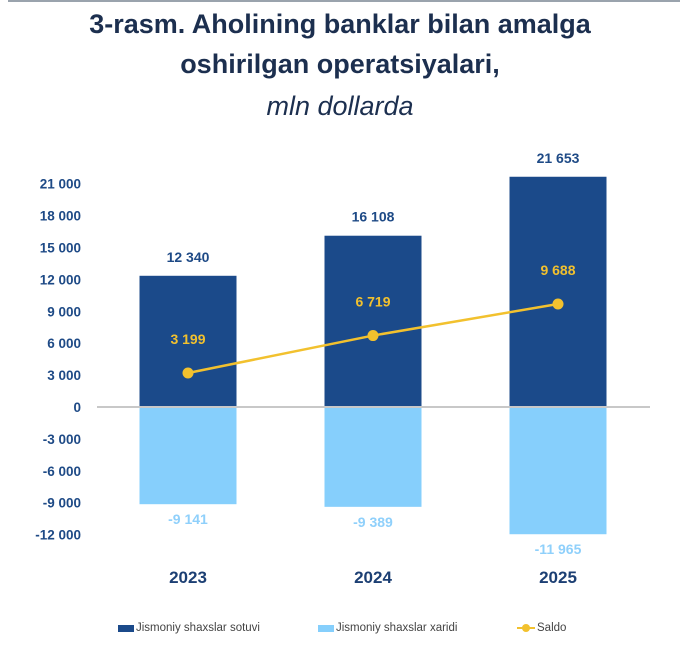 The height and width of the screenshot is (652, 680). Describe the element at coordinates (60, 248) in the screenshot. I see `y-tick-label: 15 000` at that location.